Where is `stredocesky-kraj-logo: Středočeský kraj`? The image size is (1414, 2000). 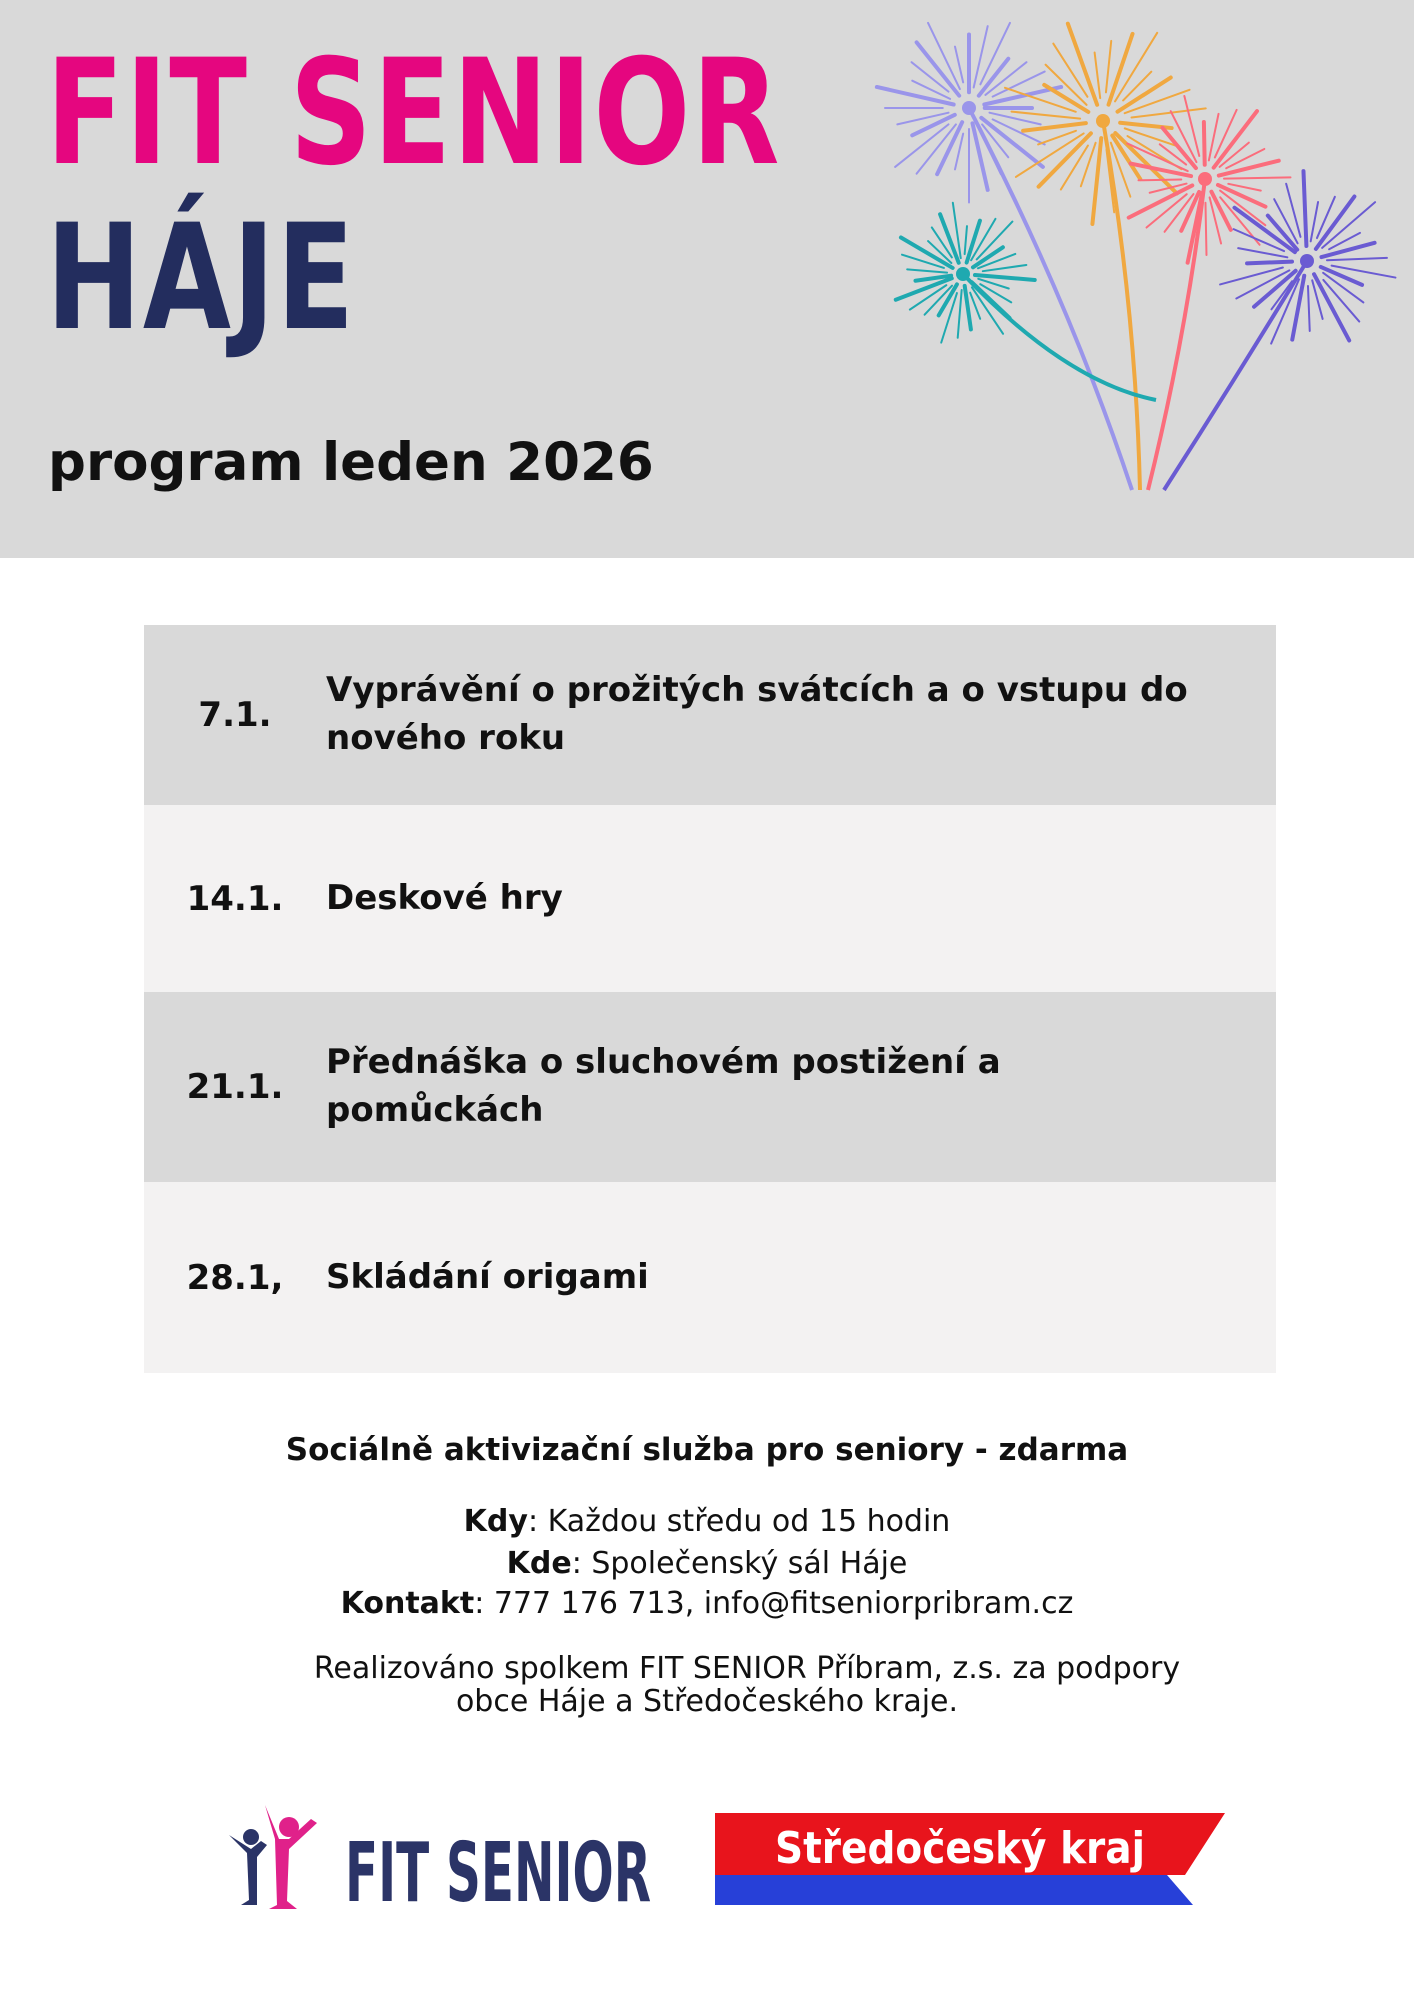
stredocesky-kraj-logo: Středočeský kraj is located at coordinates (970, 1859).